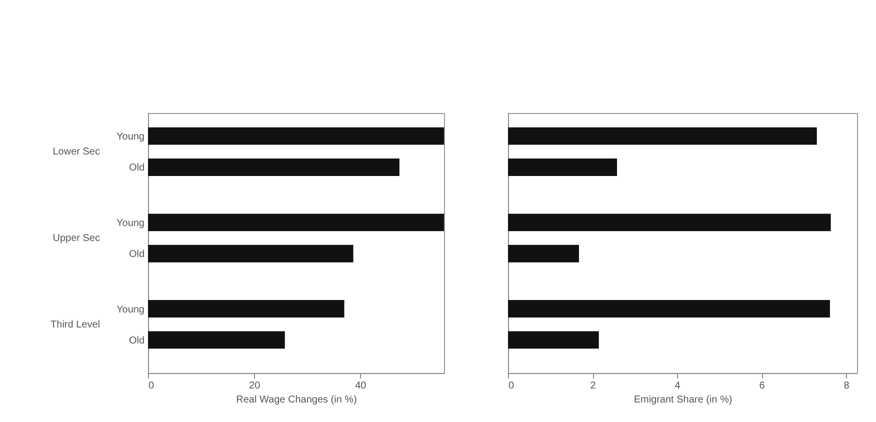  Describe the element at coordinates (76, 238) in the screenshot. I see `text: Upper Sec` at that location.